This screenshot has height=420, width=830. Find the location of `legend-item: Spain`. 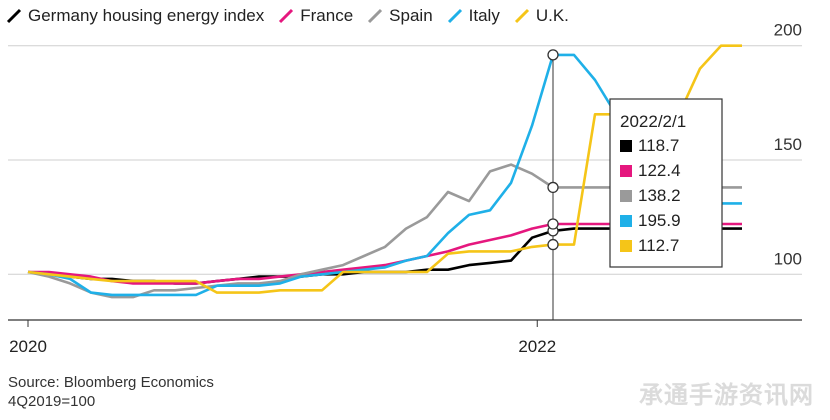

legend-item: Spain is located at coordinates (400, 16).